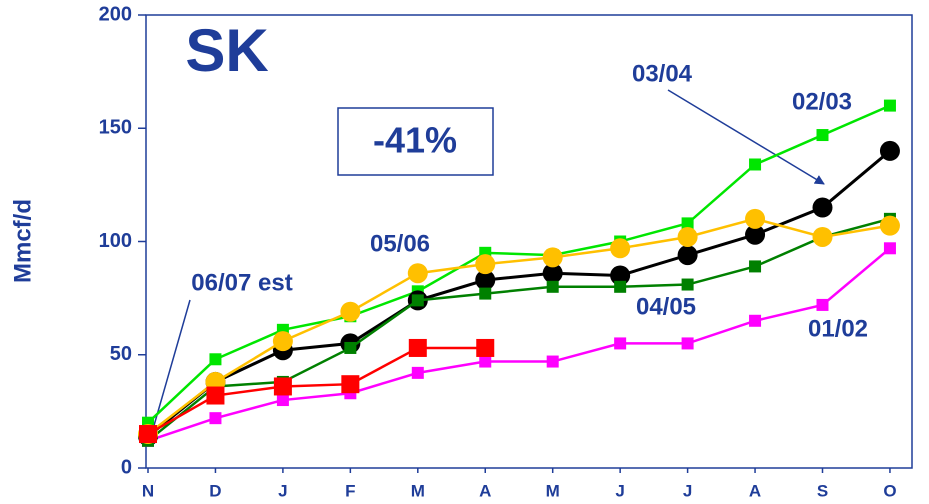 This screenshot has width=929, height=504. I want to click on series-label: 04/05, so click(666, 306).